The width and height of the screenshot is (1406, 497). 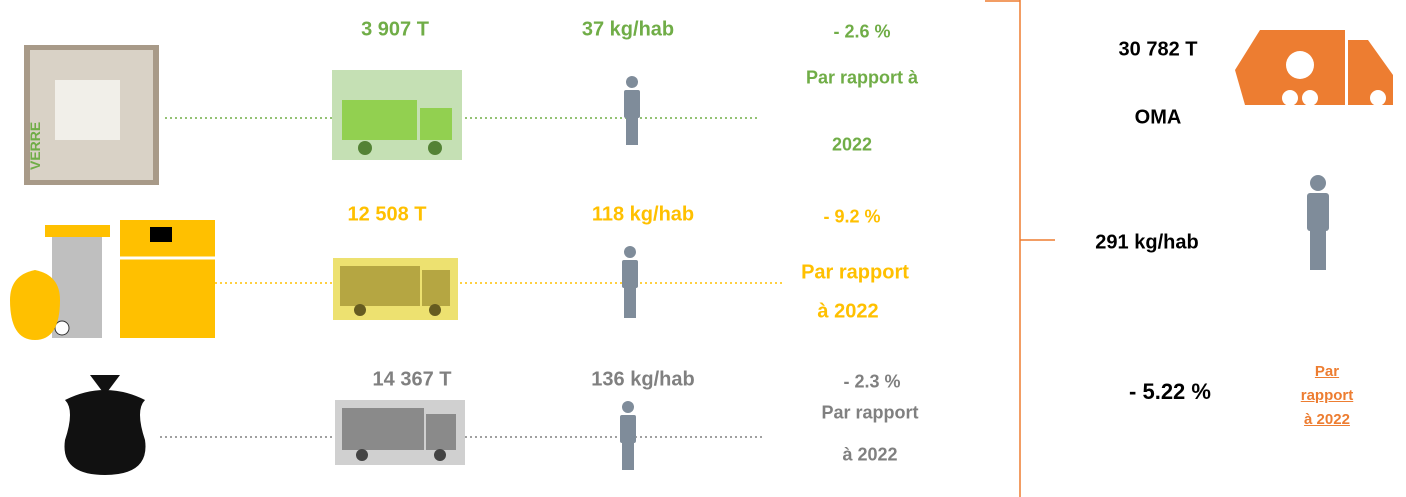 I want to click on per-capita: 136 kg/hab, so click(x=643, y=379).